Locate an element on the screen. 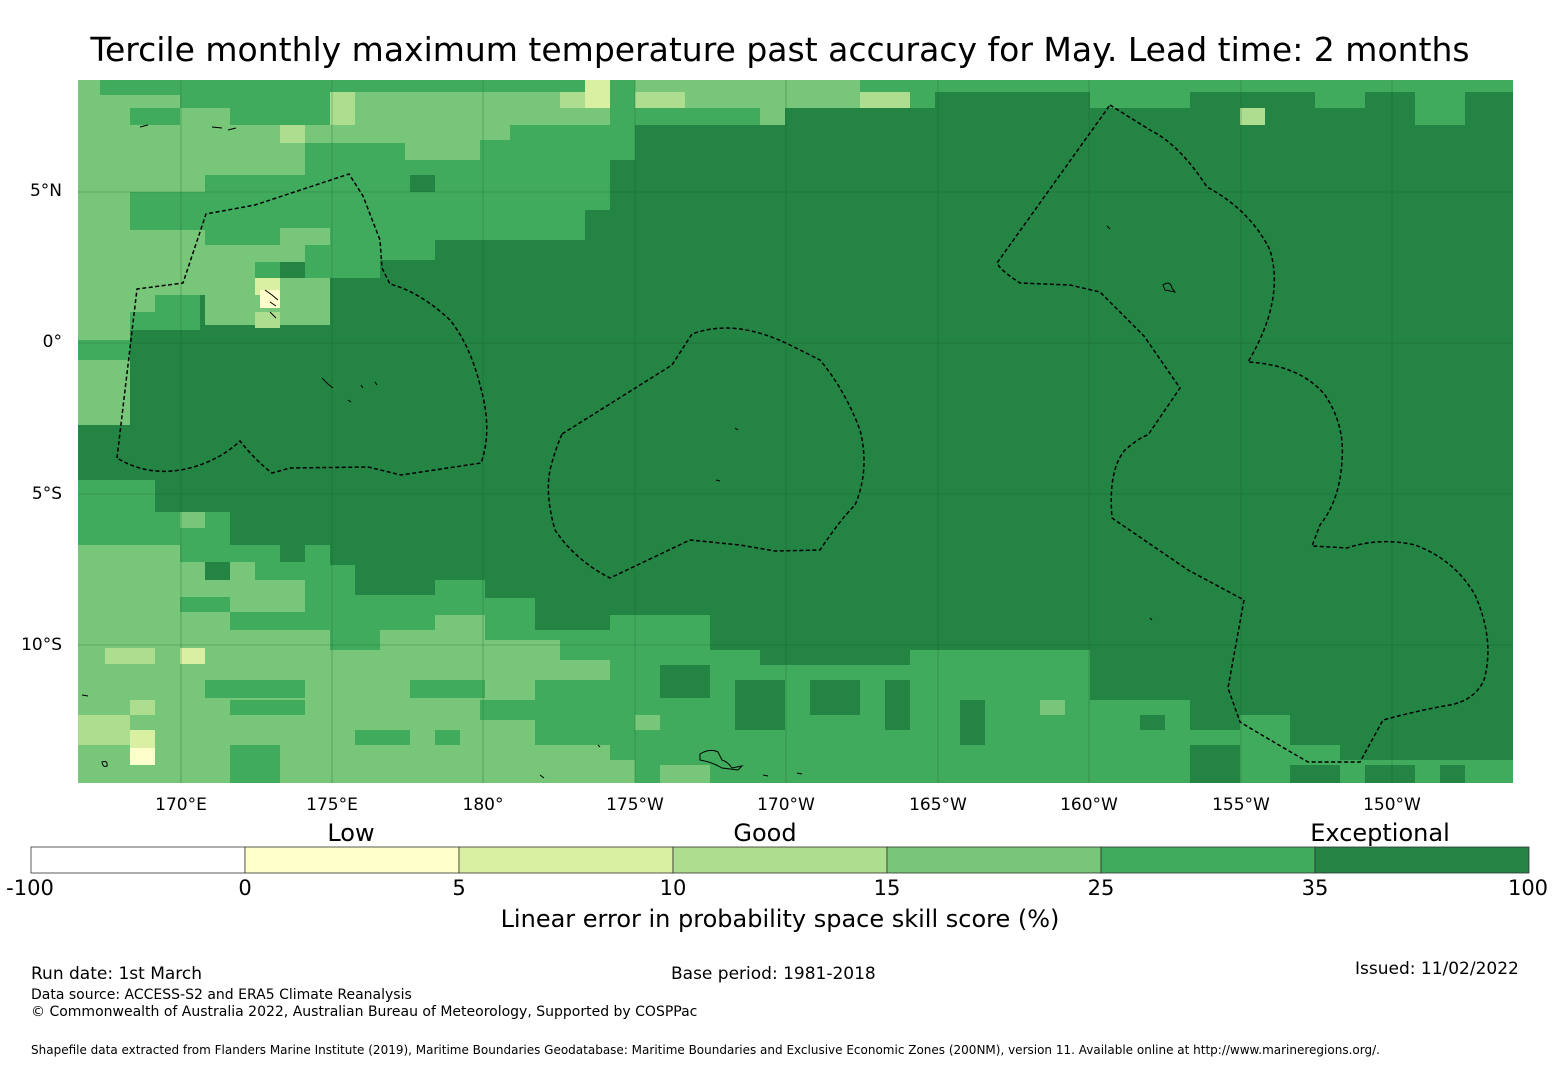 The height and width of the screenshot is (1065, 1560). colorbar-tick: 25 is located at coordinates (1101, 888).